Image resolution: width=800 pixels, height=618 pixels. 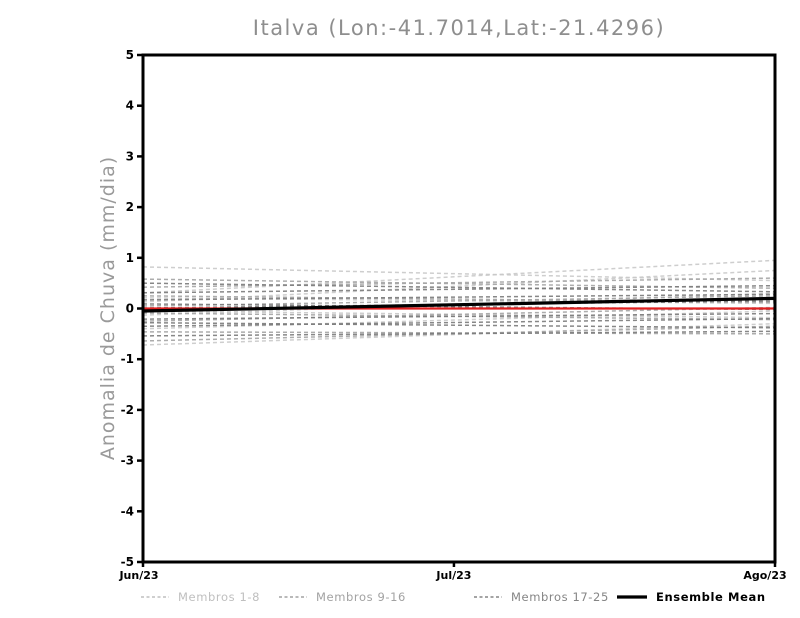 What do you see at coordinates (361, 597) in the screenshot?
I see `legend-label-membros-9-16: Membros 9-16` at bounding box center [361, 597].